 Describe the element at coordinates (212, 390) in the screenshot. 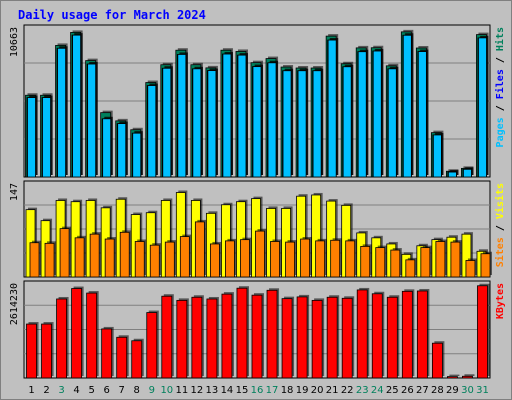

I see `x-tick-label-13: 13` at that location.